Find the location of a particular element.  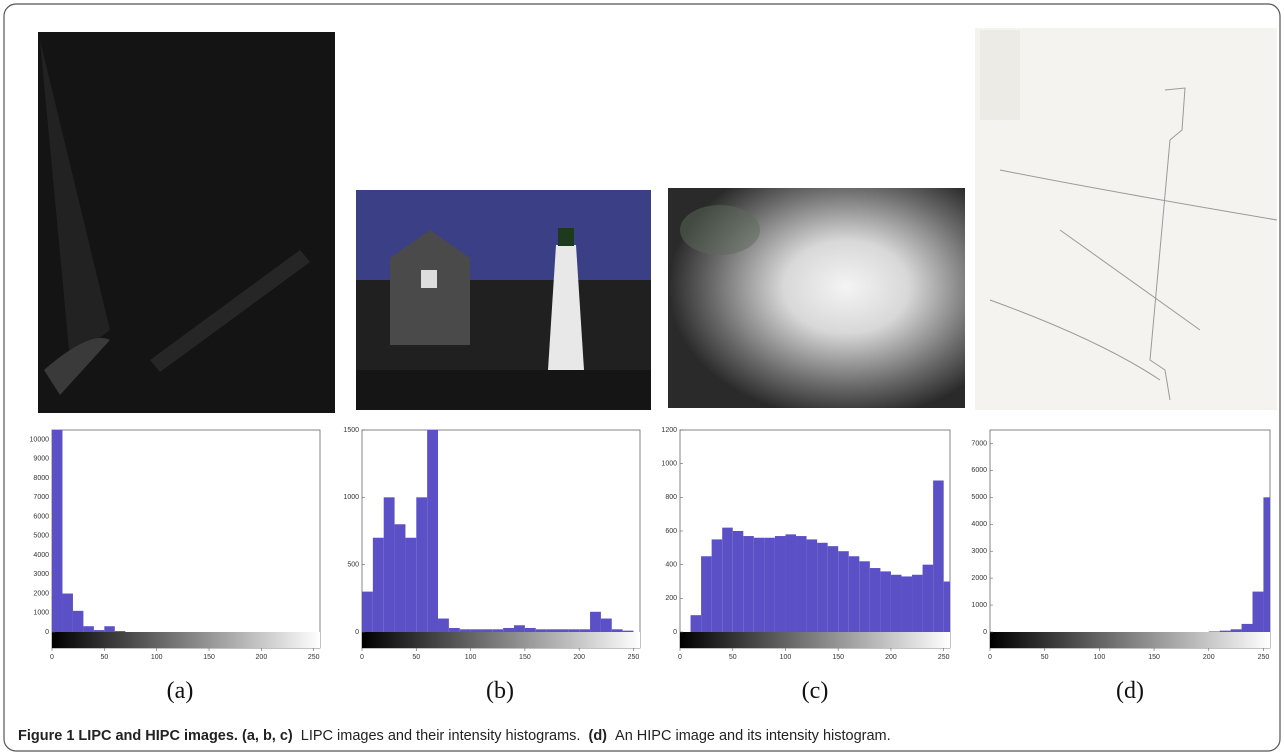

y-tick-label: 1200 is located at coordinates (669, 430).